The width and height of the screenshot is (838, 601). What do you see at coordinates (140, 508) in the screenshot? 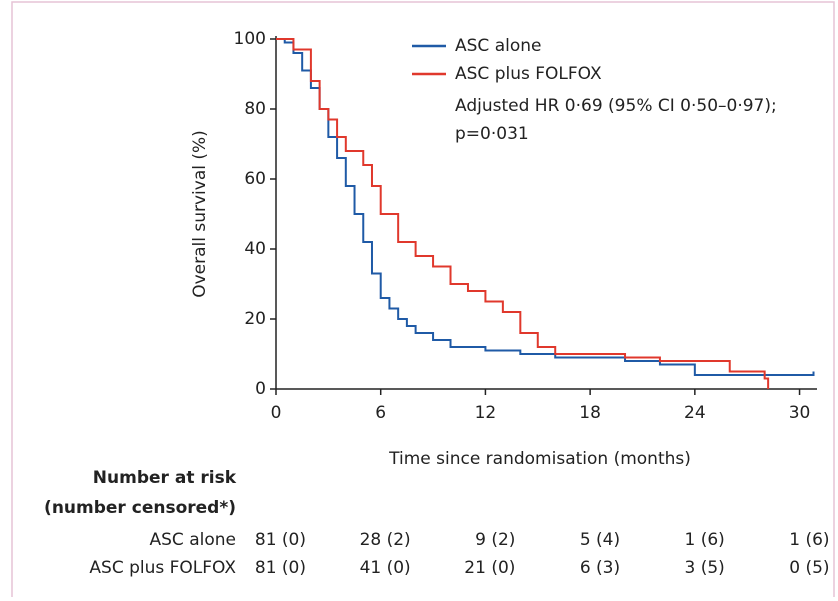
I see `risk-subtitle: (number censored*)` at bounding box center [140, 508].